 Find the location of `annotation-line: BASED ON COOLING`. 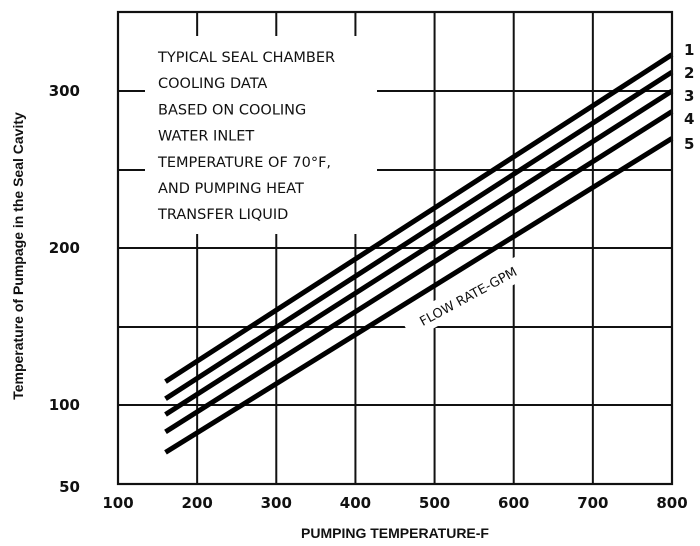

annotation-line: BASED ON COOLING is located at coordinates (232, 110).